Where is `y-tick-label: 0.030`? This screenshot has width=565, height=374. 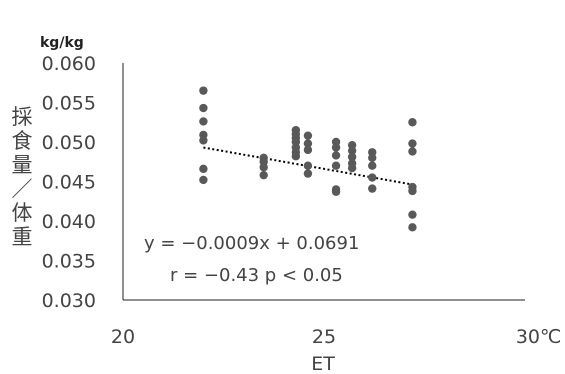
y-tick-label: 0.030 is located at coordinates (69, 301).